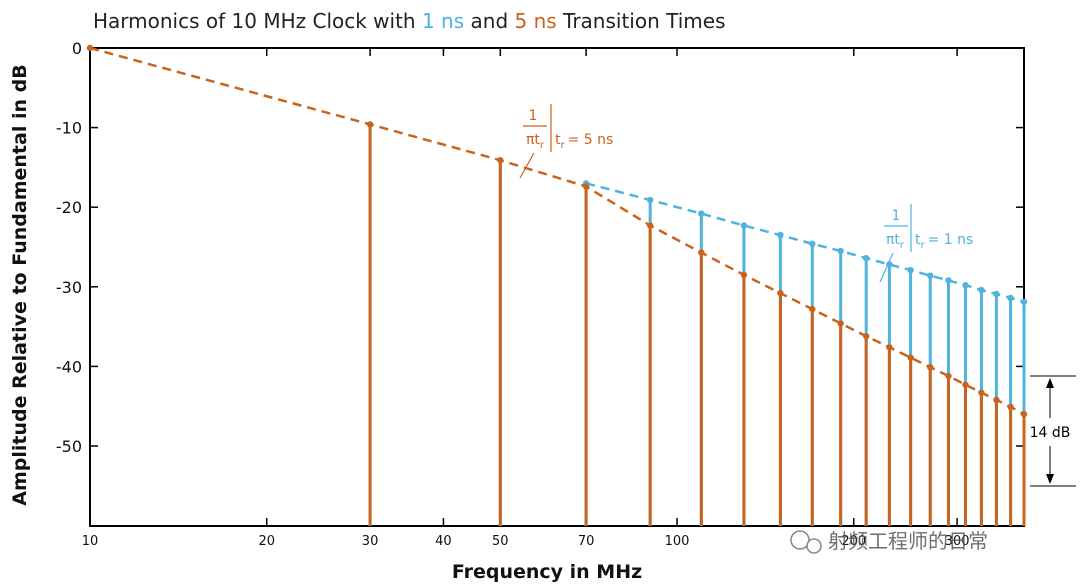  What do you see at coordinates (677, 541) in the screenshot?
I see `x-tick-label: 100` at bounding box center [677, 541].